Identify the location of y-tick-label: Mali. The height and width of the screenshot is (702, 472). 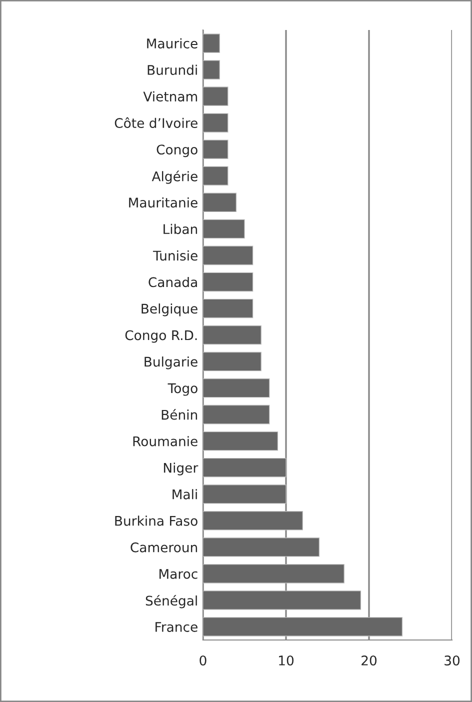
(184, 494).